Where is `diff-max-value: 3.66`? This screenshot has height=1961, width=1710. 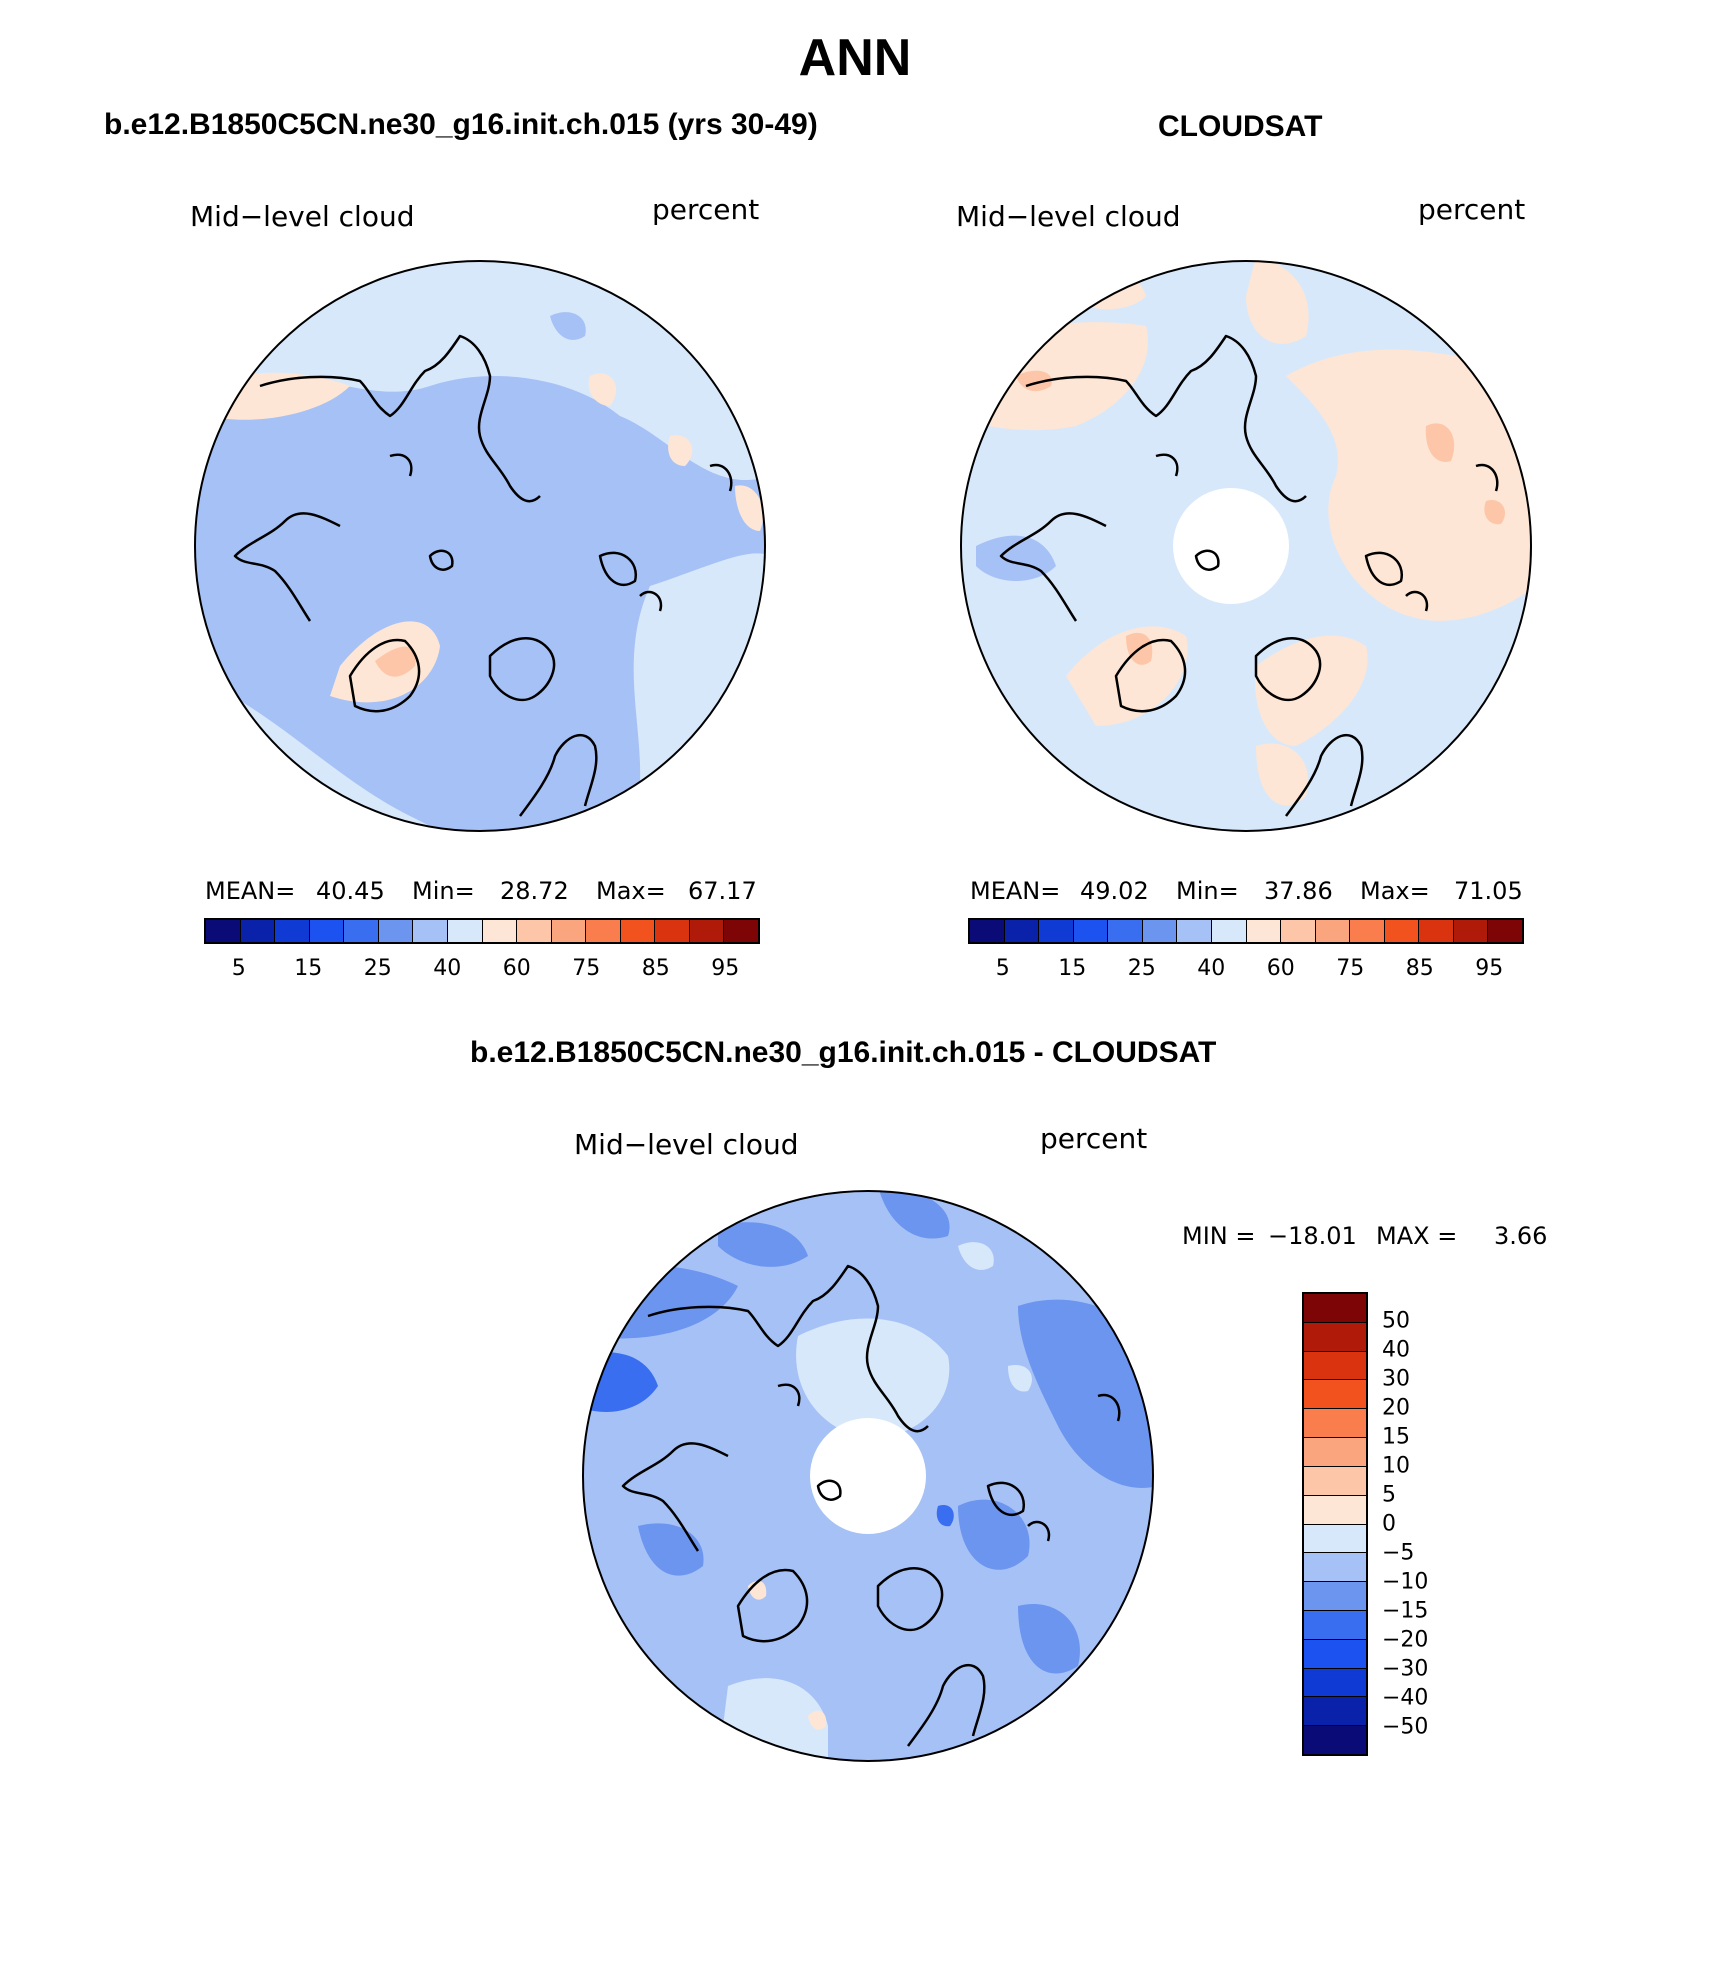 diff-max-value: 3.66 is located at coordinates (1521, 1236).